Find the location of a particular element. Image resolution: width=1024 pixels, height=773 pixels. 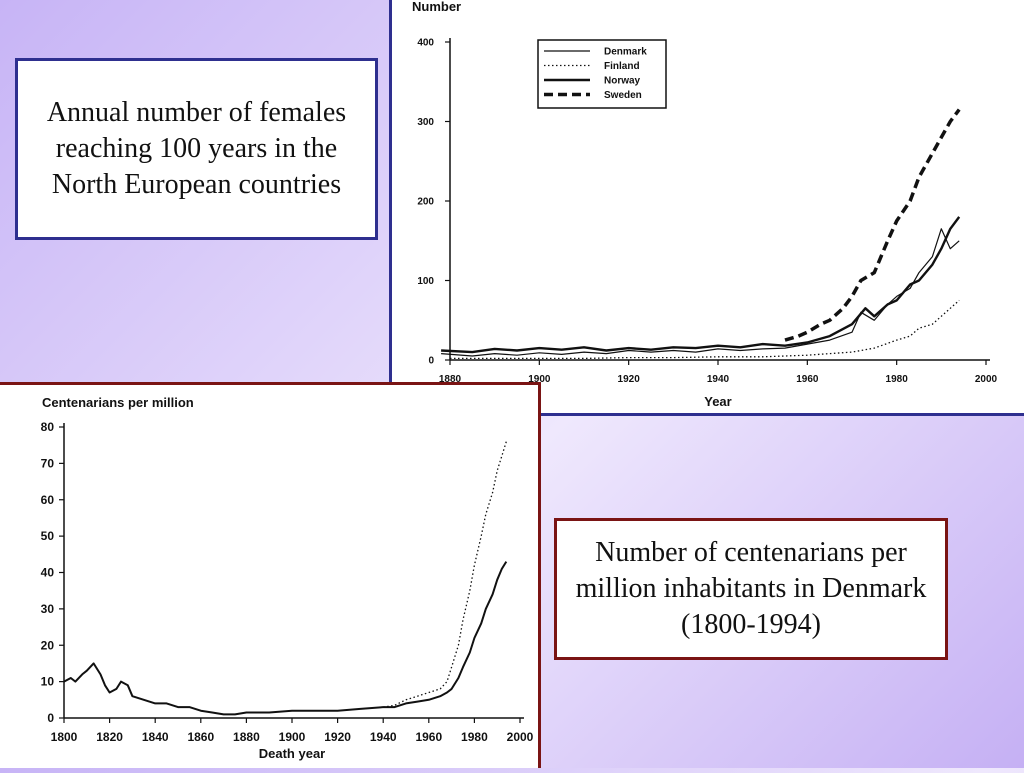

series-line-denmark is located at coordinates (700, 292).